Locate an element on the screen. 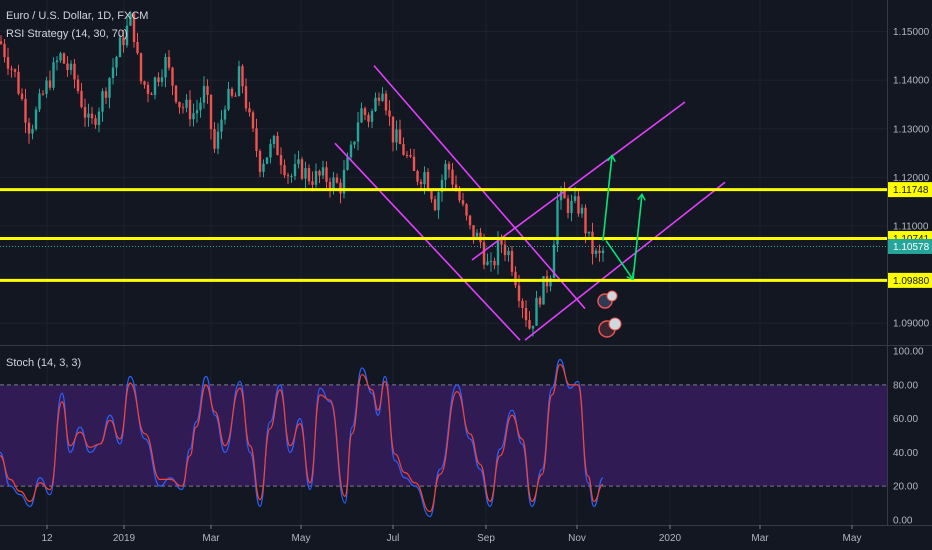 The image size is (932, 550). level-price-tag: 1.11748 is located at coordinates (911, 190).